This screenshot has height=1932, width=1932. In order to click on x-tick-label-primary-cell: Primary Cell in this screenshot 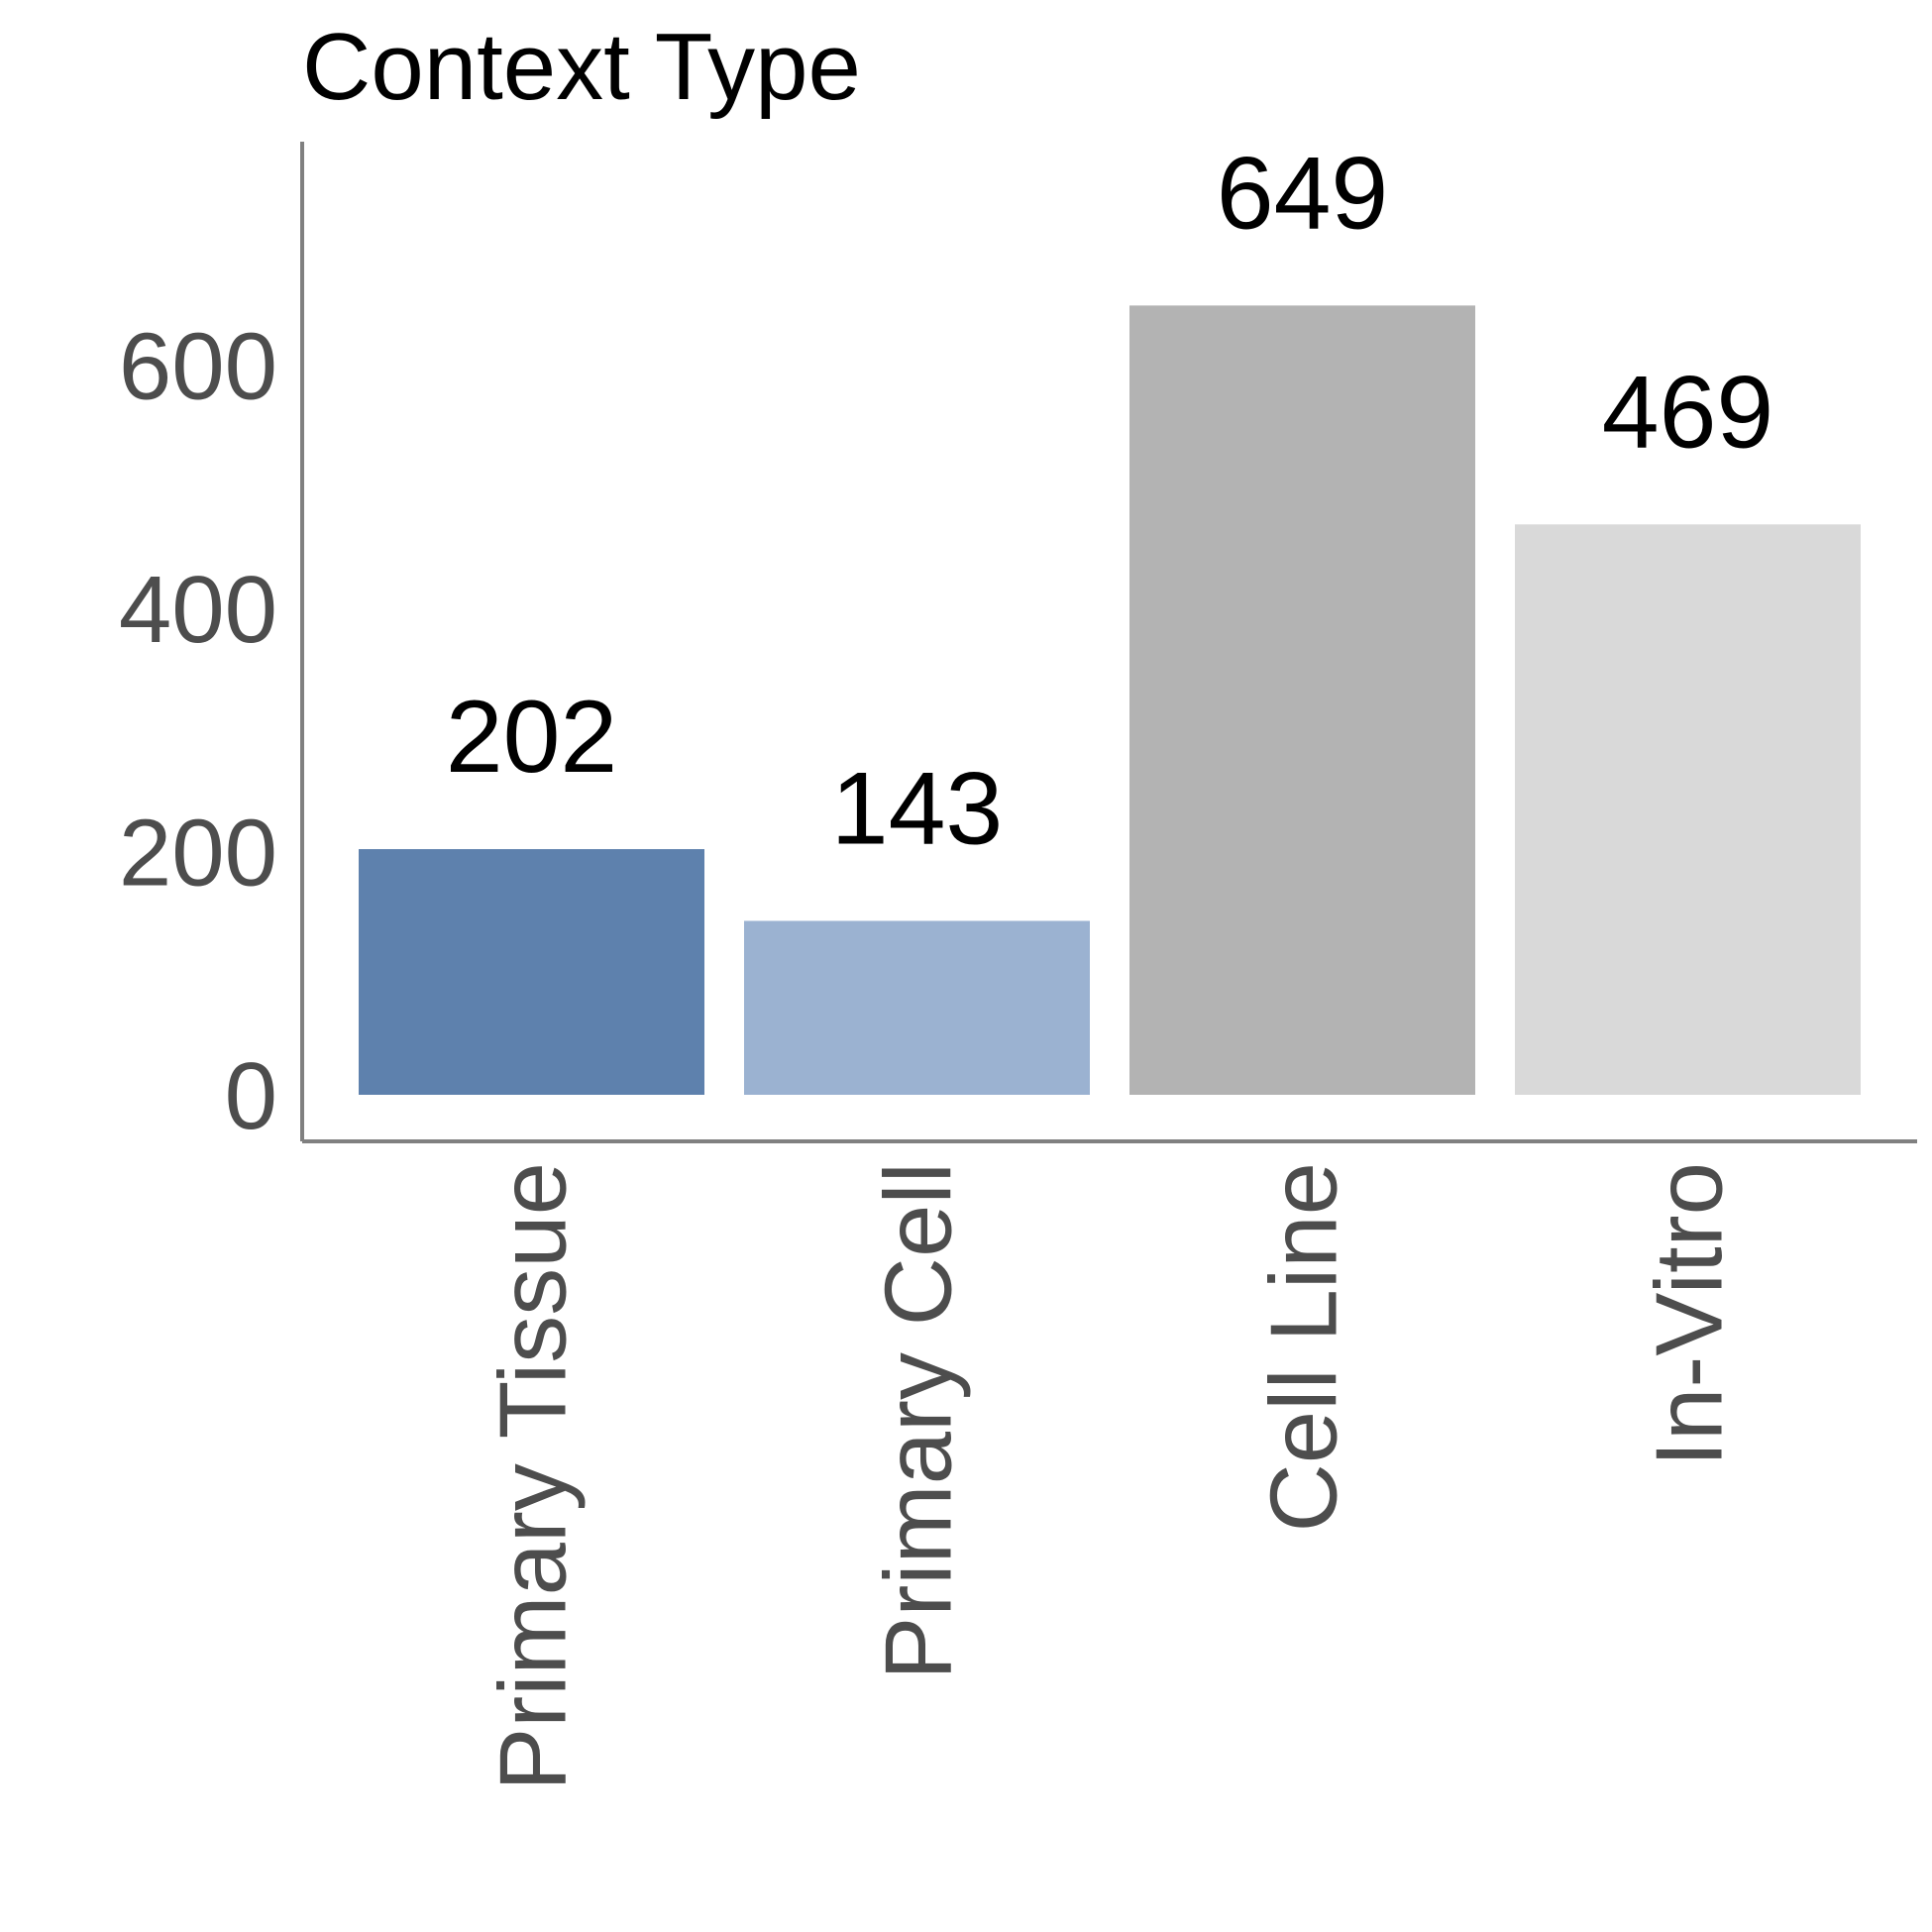, I will do `click(919, 1421)`.